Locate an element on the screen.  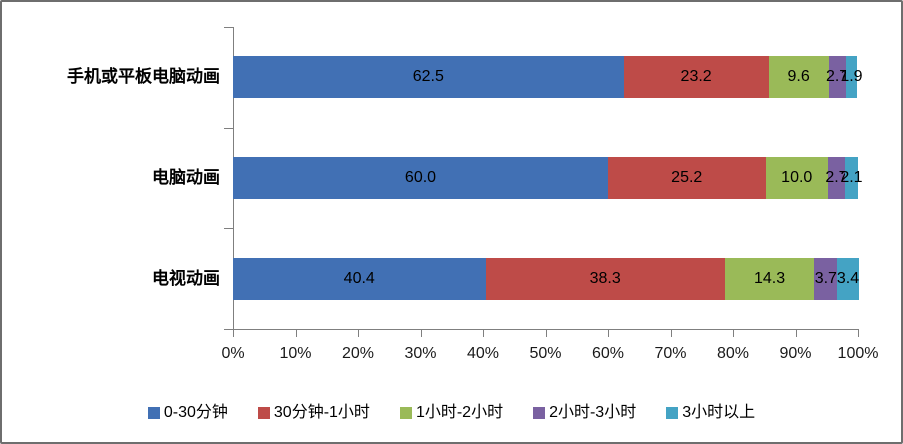
legend-item: 1小时-2小时 is located at coordinates (451, 412).